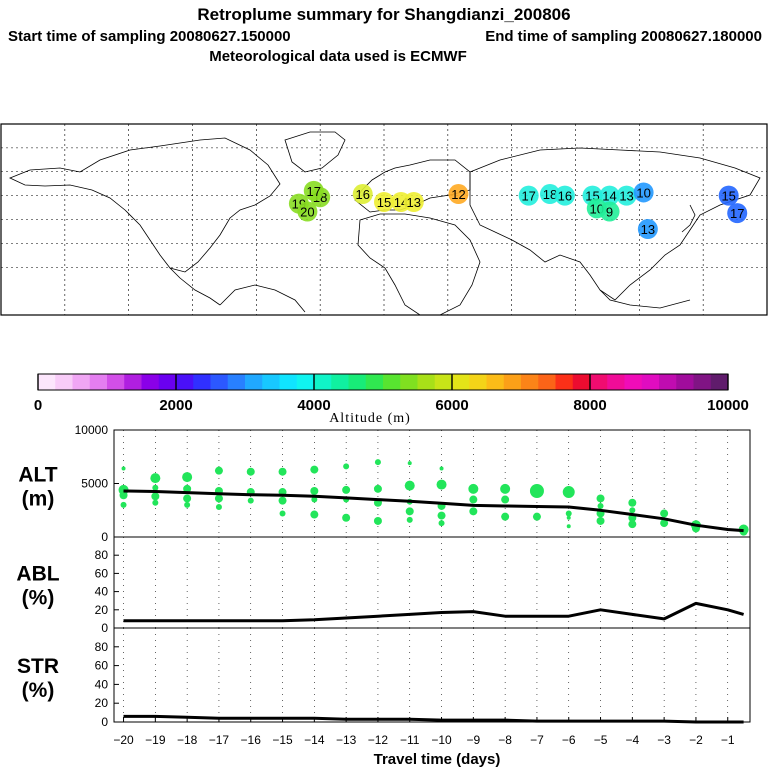 The width and height of the screenshot is (768, 768). I want to click on plume-cluster-label: 12, so click(458, 194).